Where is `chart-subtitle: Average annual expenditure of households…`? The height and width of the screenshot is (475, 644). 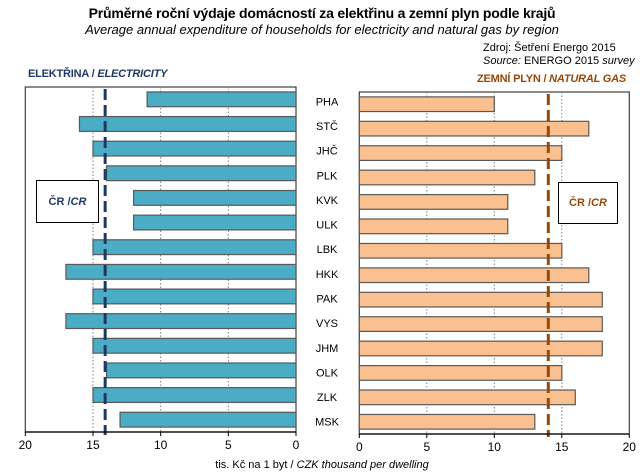
chart-subtitle: Average annual expenditure of households… is located at coordinates (322, 29).